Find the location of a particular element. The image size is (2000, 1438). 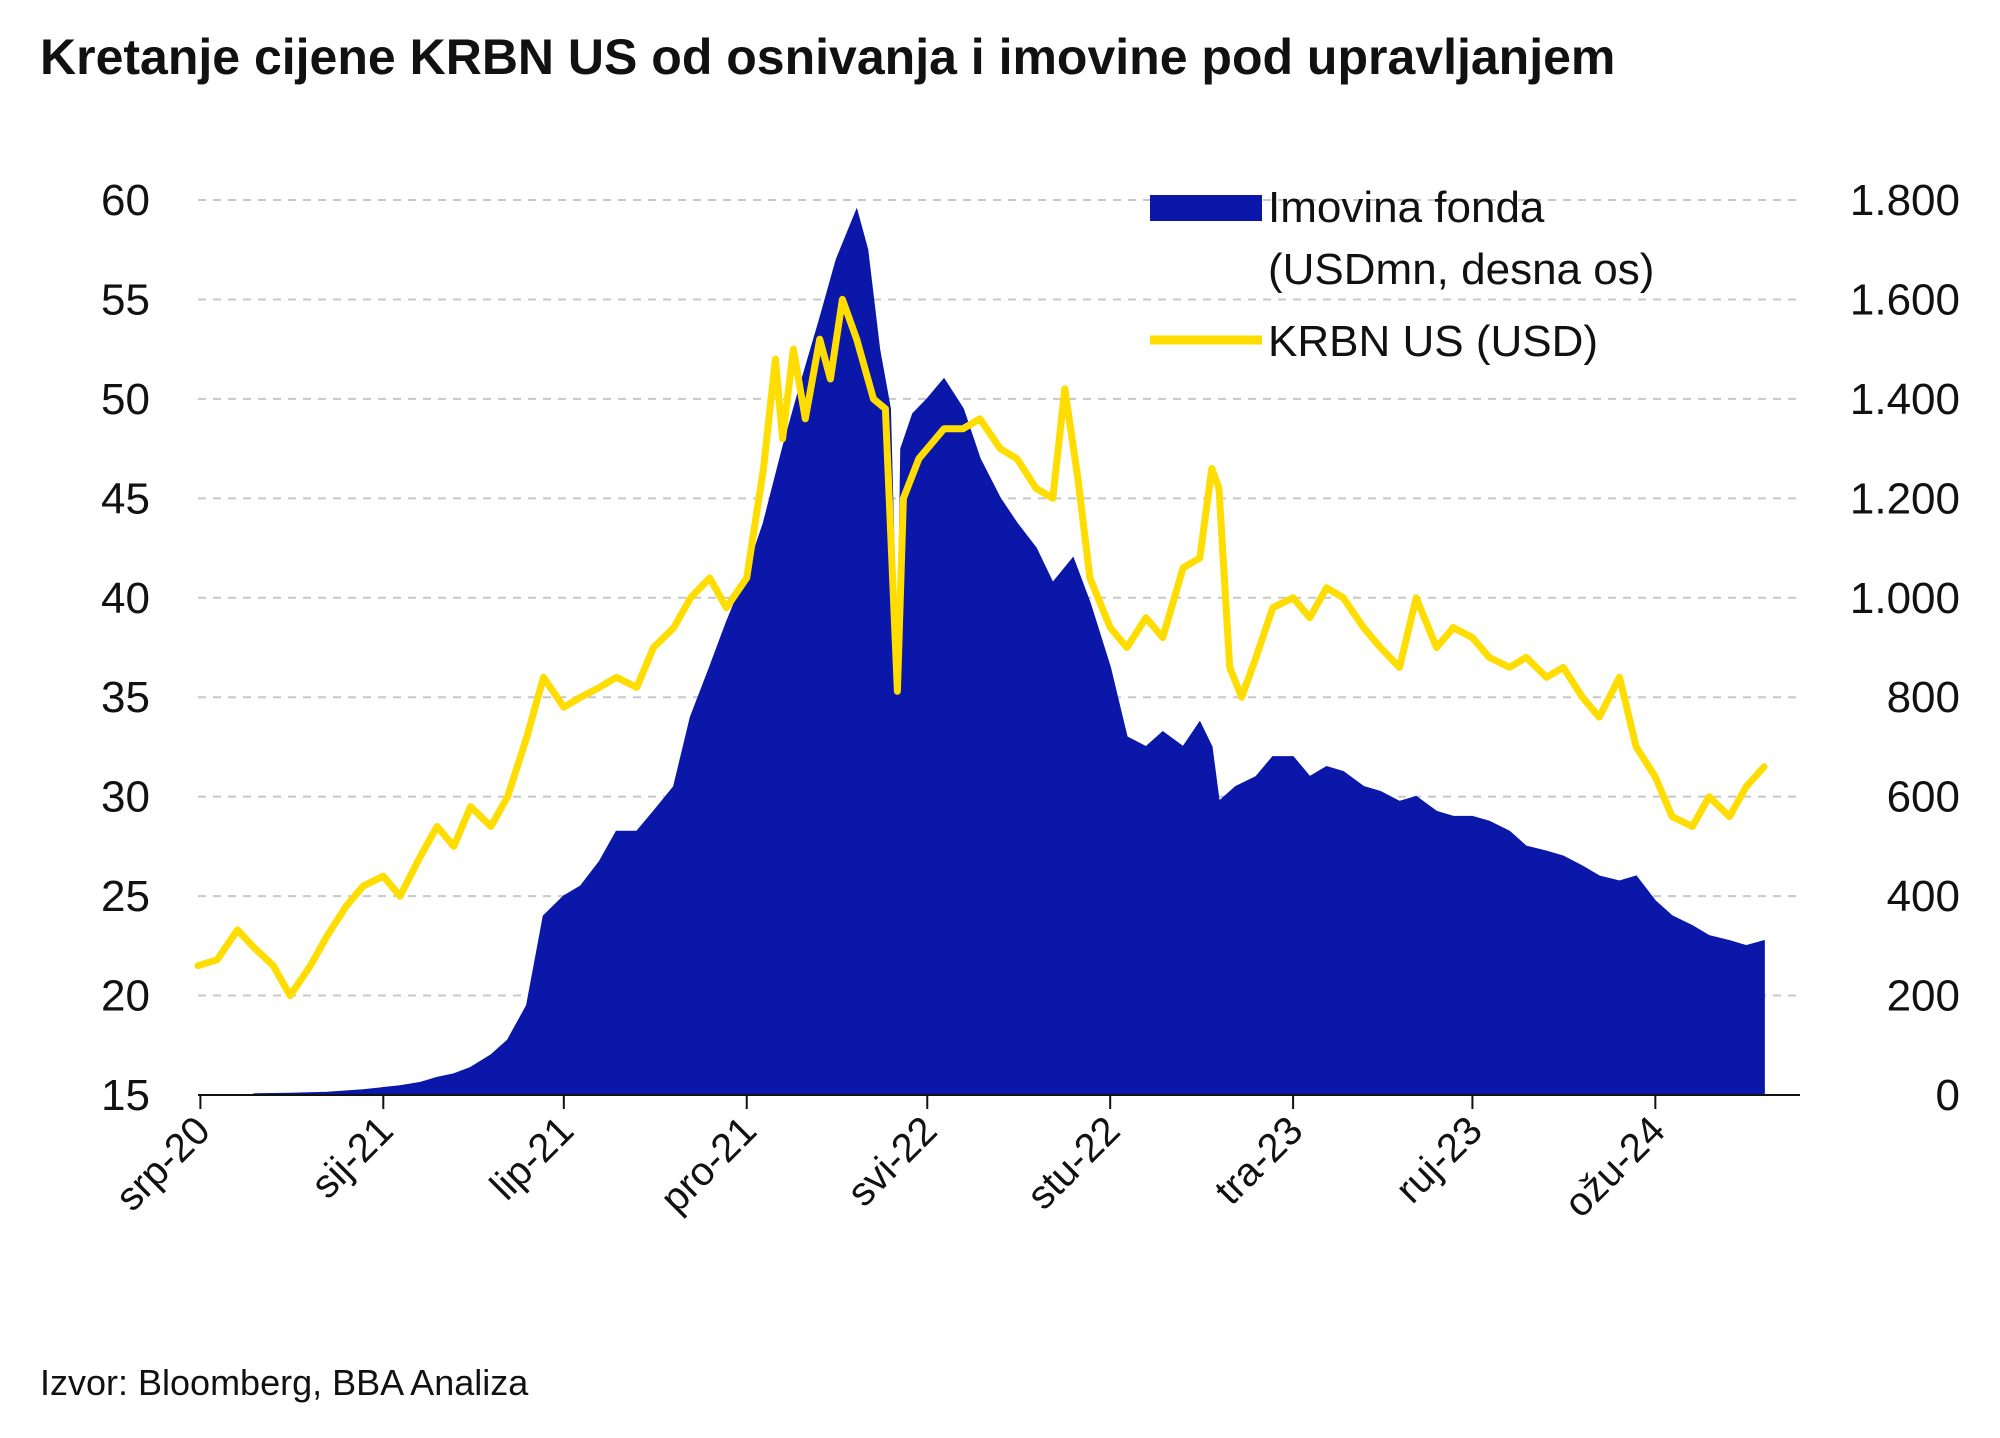

y-left-tick-label: 60 is located at coordinates (125, 200).